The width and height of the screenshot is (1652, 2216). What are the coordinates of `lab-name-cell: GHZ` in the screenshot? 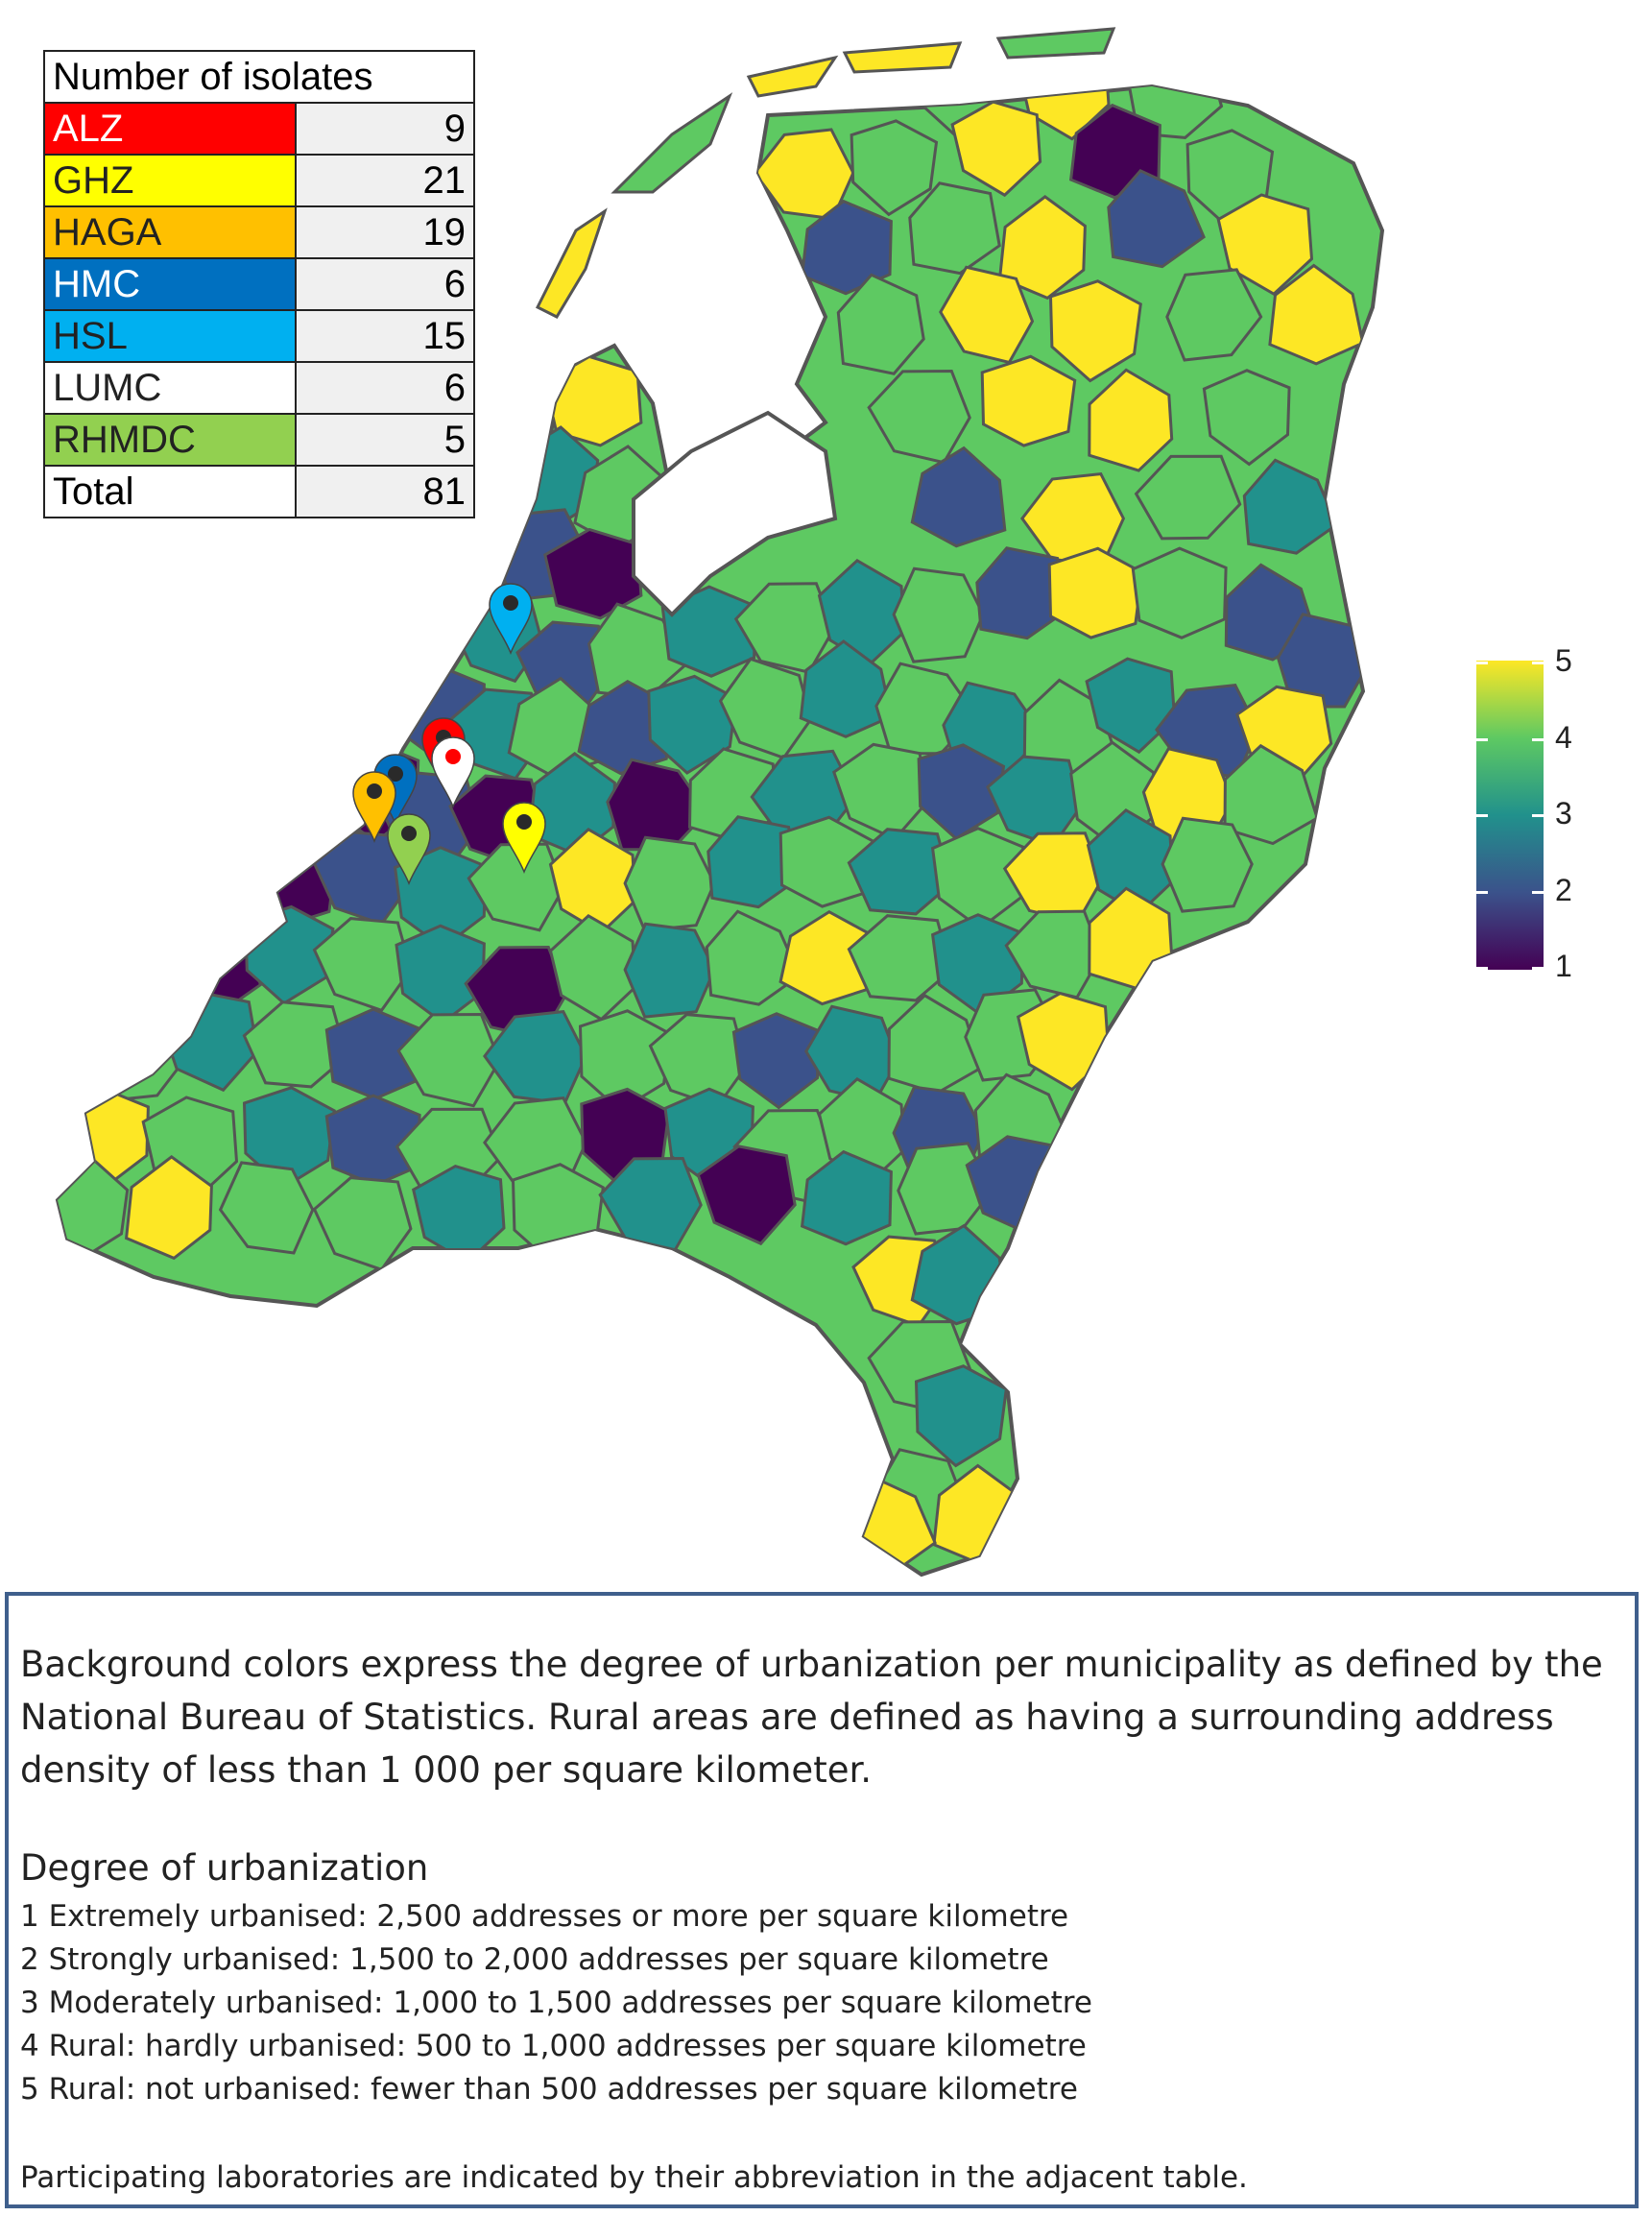 It's located at (170, 180).